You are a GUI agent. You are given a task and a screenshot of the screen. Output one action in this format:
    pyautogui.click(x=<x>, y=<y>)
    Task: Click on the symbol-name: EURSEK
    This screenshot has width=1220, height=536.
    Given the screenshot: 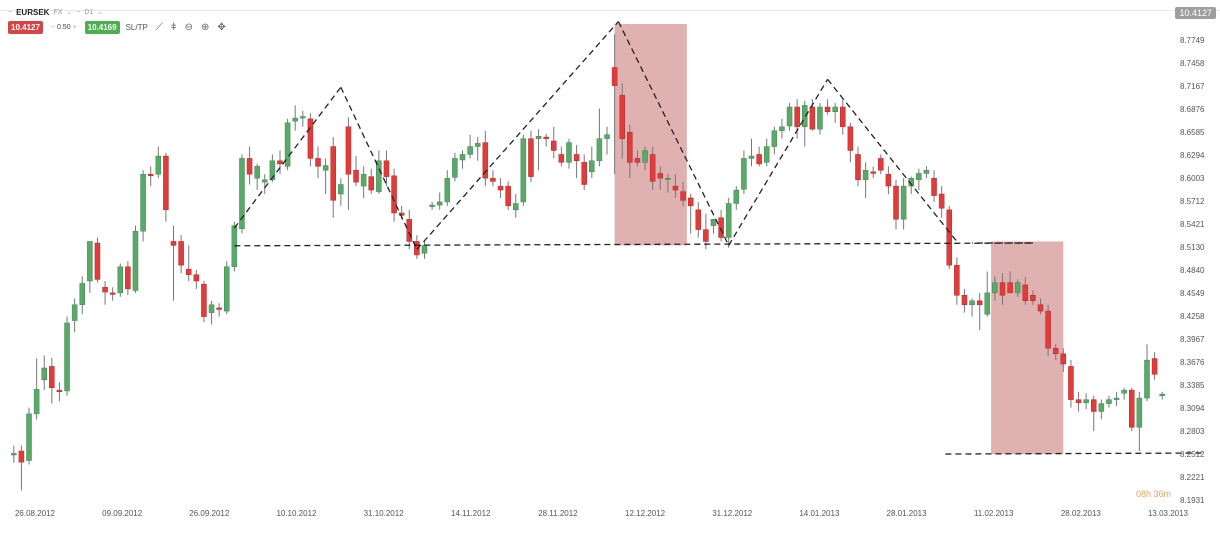 What is the action you would take?
    pyautogui.click(x=33, y=12)
    